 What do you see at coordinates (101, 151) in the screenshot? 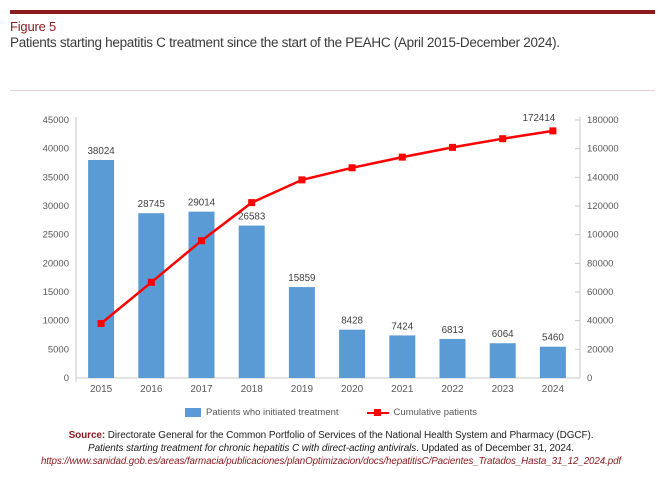
I see `bar-label-2015: 38024` at bounding box center [101, 151].